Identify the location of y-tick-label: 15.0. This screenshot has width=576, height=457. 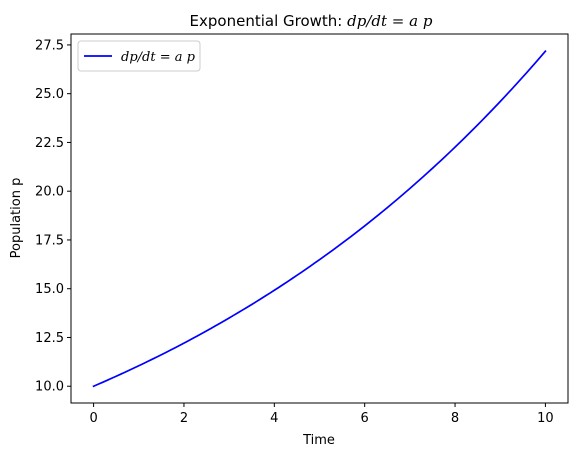
(49, 289).